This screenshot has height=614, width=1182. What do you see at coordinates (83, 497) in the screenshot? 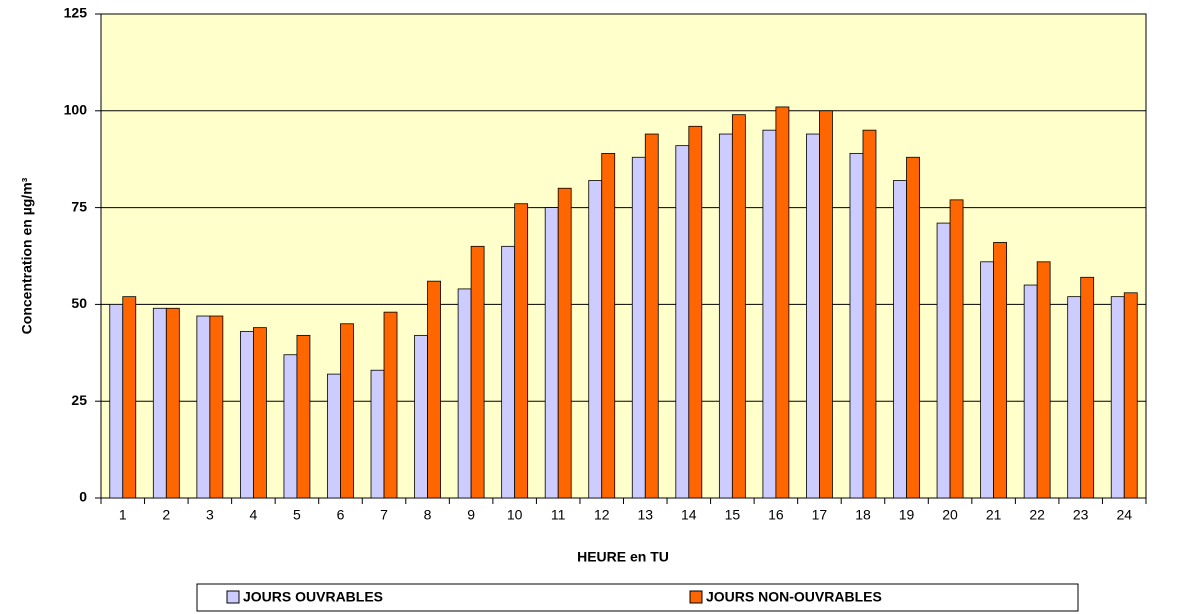
I see `y-tick-label: 0` at bounding box center [83, 497].